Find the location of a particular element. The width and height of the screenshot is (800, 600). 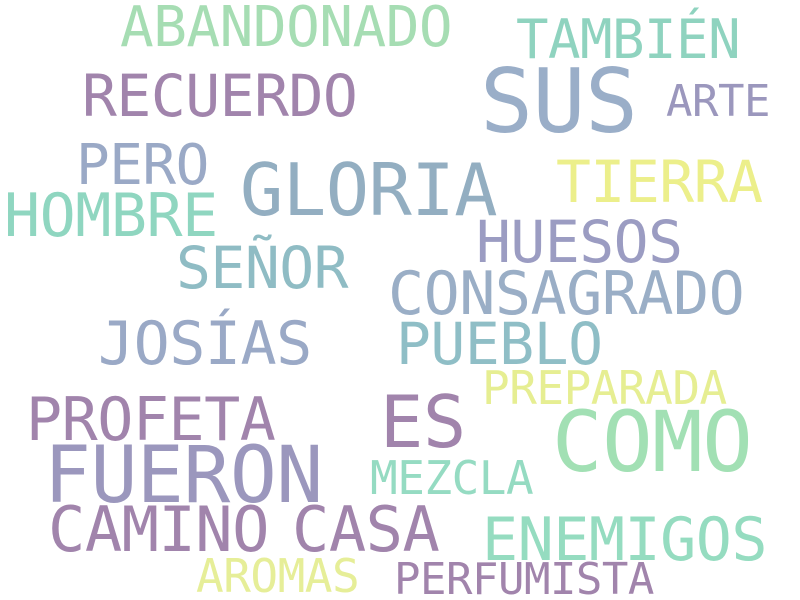

word-preparada: PREPARADA is located at coordinates (604, 388).